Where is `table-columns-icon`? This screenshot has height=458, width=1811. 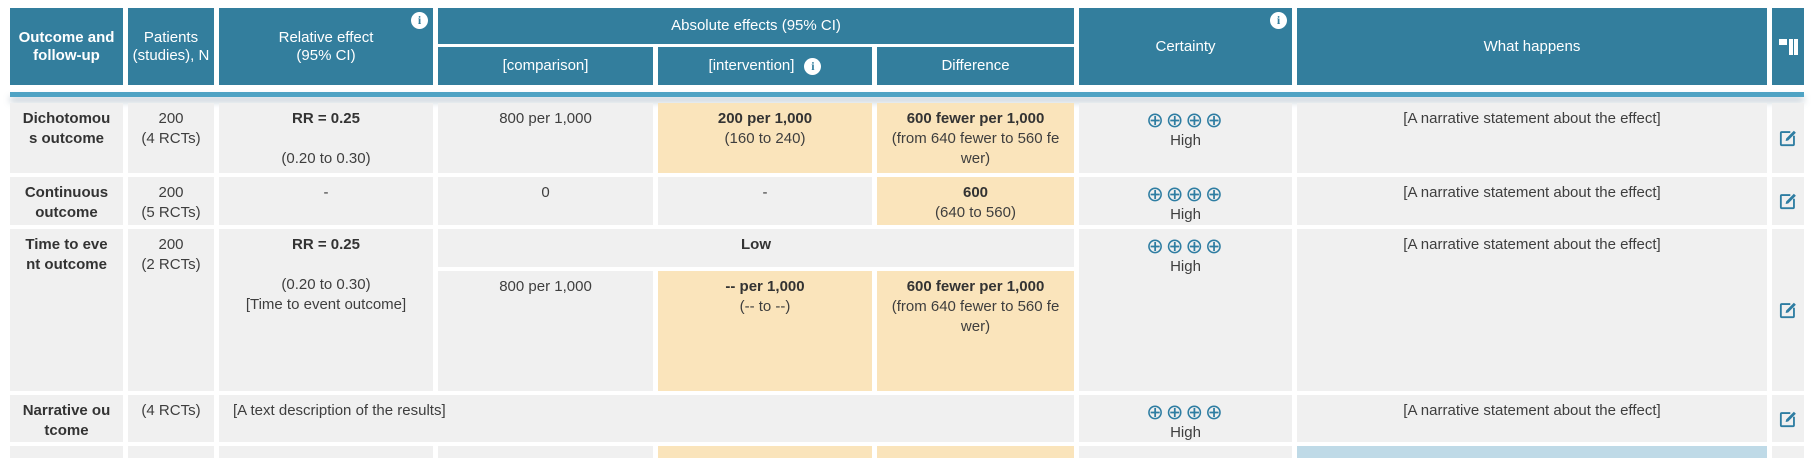 table-columns-icon is located at coordinates (1788, 46).